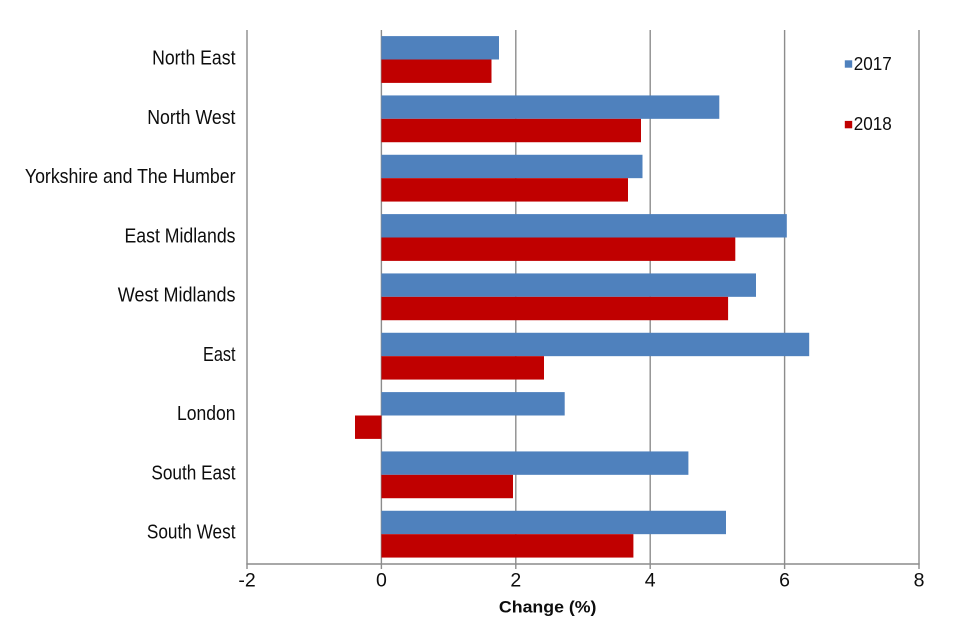  Describe the element at coordinates (381, 580) in the screenshot. I see `svg-text: 0` at that location.